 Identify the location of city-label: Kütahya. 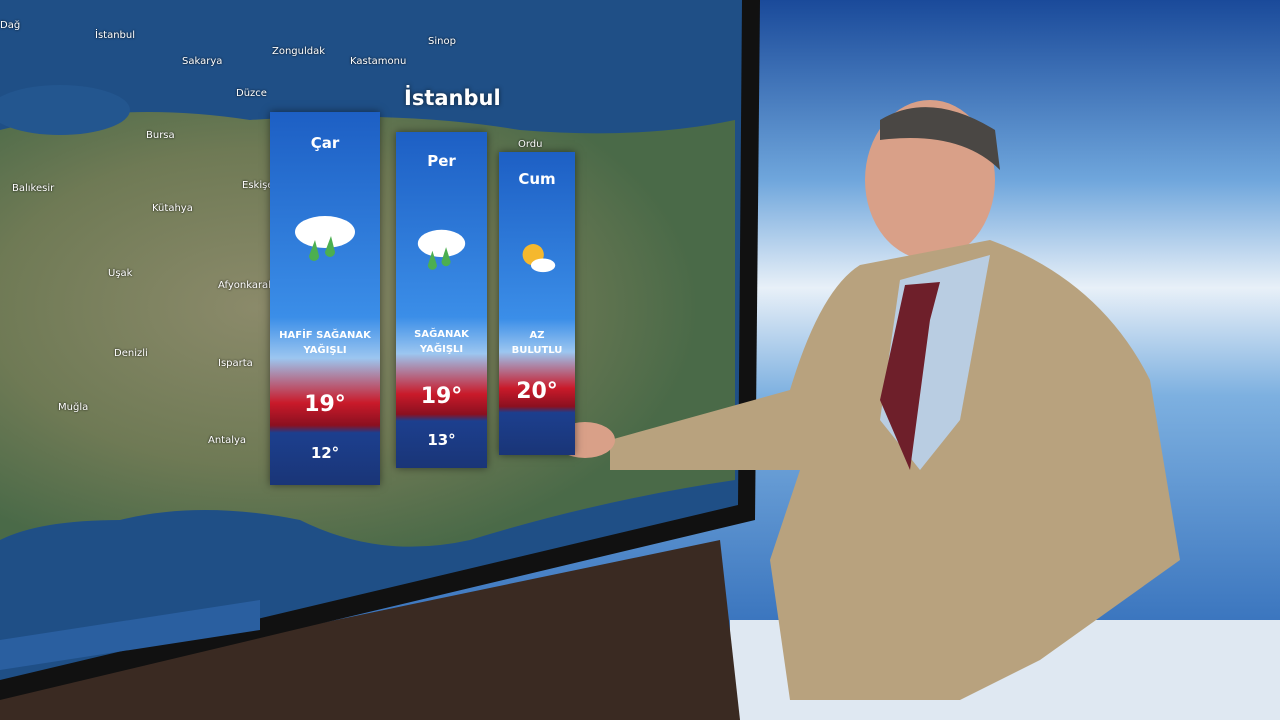
(172, 208).